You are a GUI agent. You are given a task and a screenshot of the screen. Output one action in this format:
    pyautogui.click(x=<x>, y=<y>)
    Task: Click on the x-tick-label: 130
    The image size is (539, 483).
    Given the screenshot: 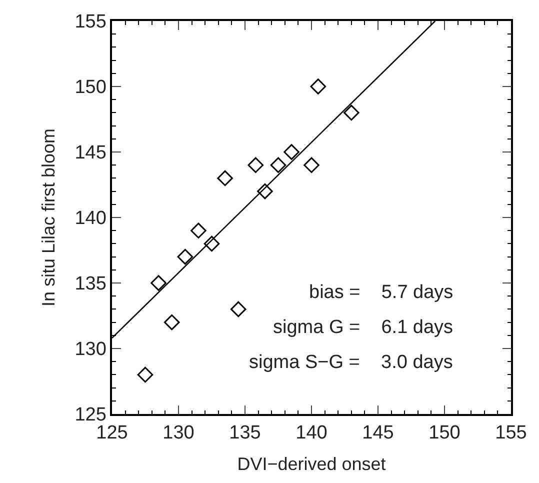 What is the action you would take?
    pyautogui.click(x=178, y=433)
    